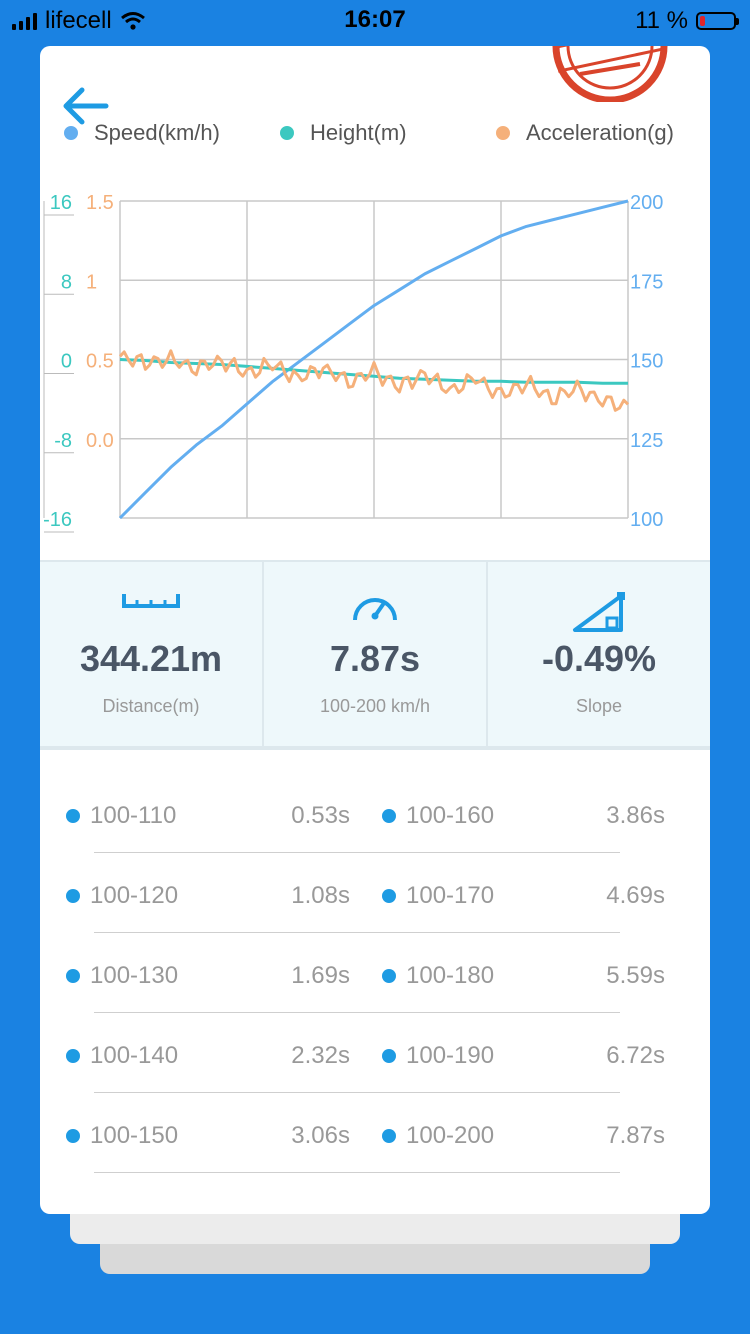  I want to click on speed-axis-tick-label: 125, so click(646, 441).